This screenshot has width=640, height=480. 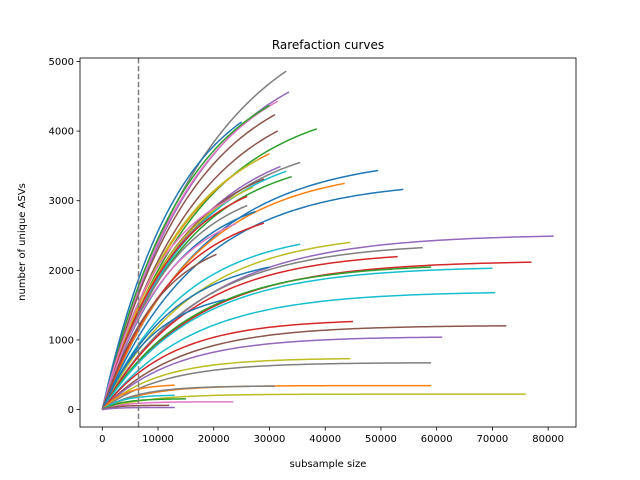 What do you see at coordinates (381, 439) in the screenshot?
I see `x-tick-label: 50000` at bounding box center [381, 439].